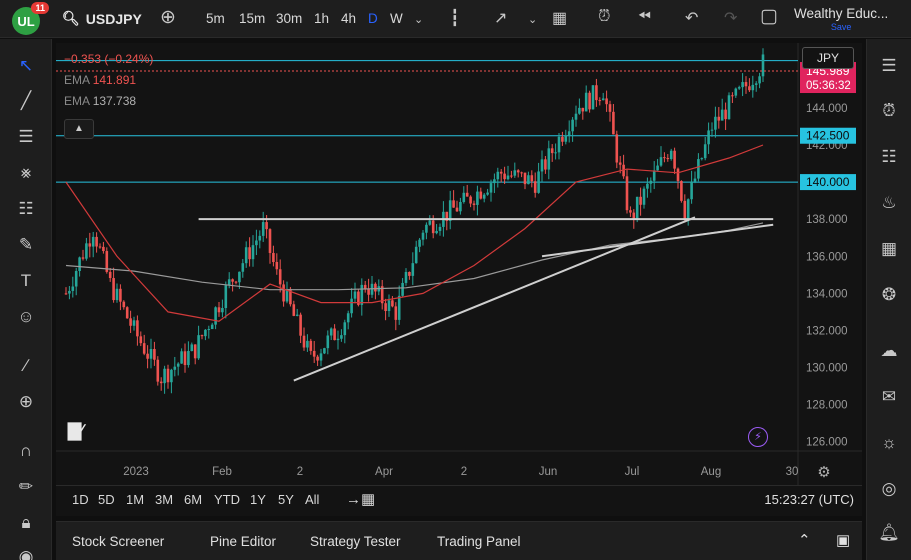 The image size is (911, 560). Describe the element at coordinates (164, 499) in the screenshot. I see `range-3m: 3M` at that location.